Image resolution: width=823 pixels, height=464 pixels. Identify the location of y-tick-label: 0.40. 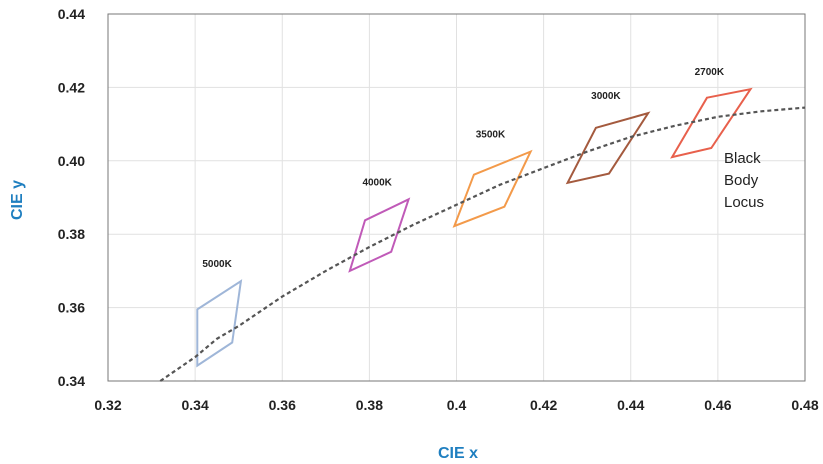
(71, 161).